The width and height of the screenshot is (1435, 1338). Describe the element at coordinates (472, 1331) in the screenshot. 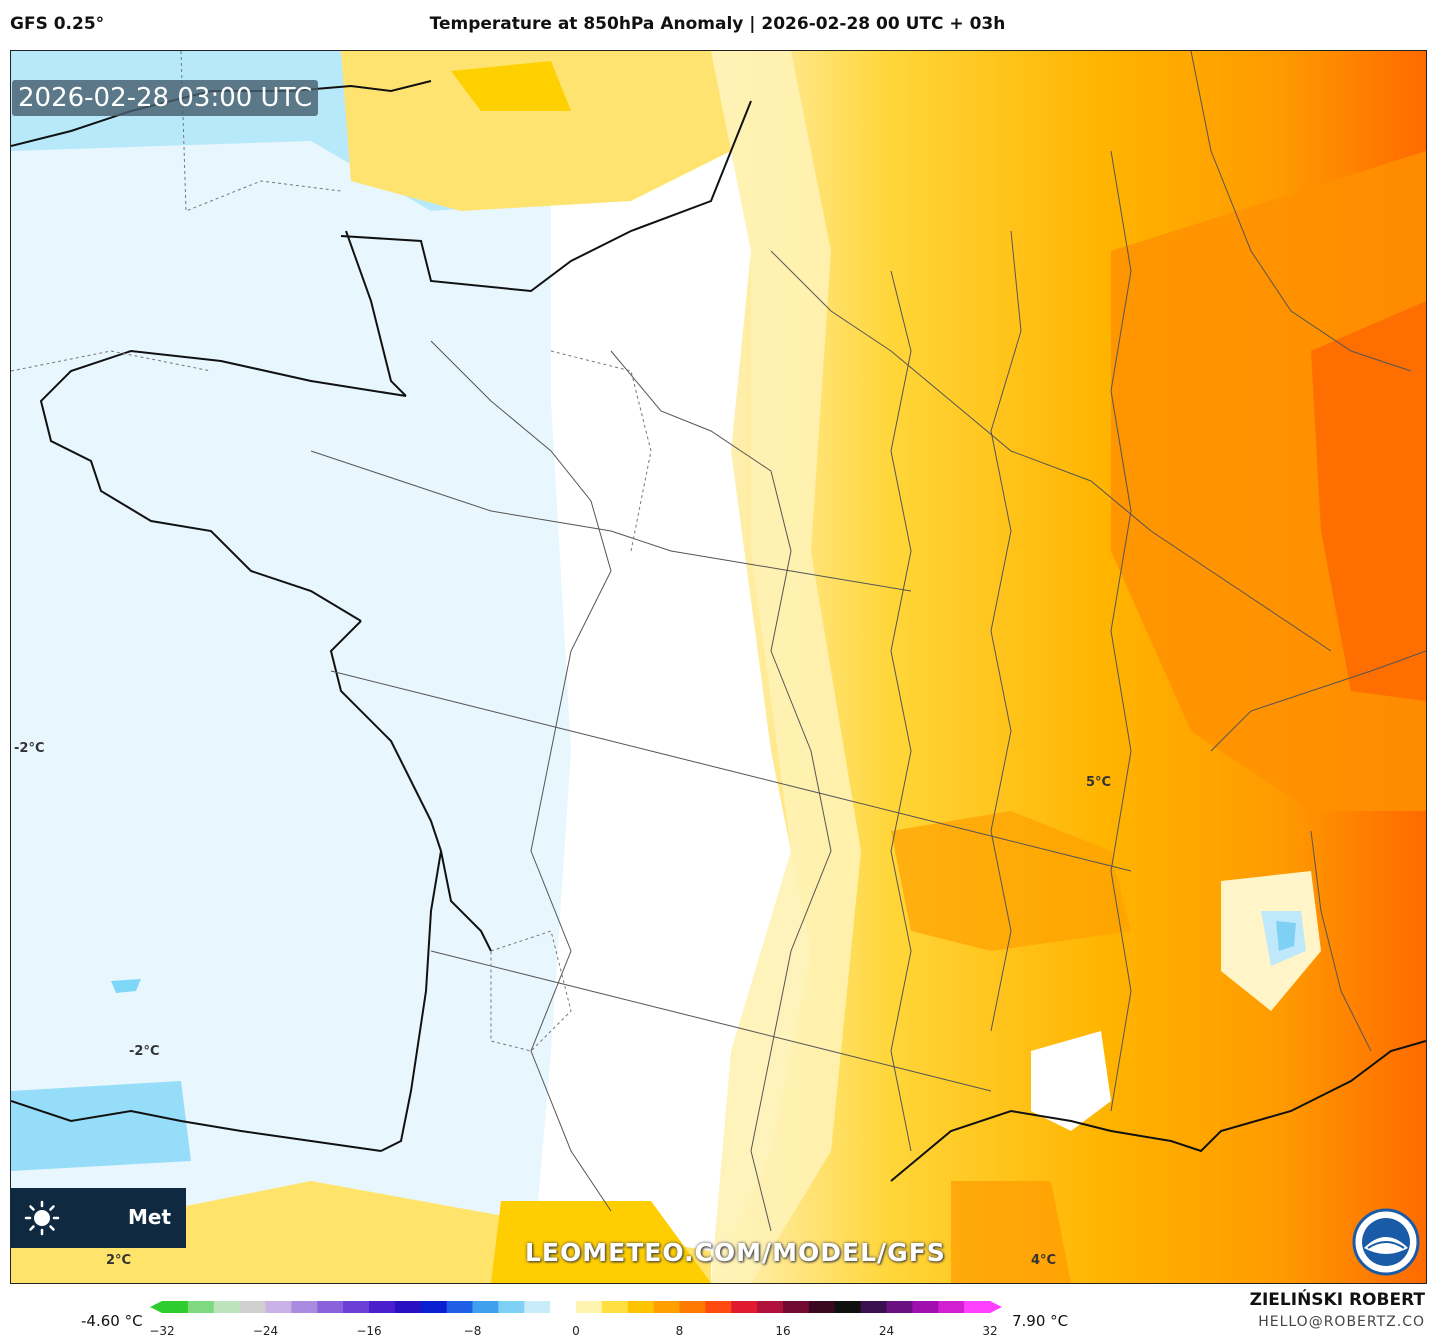

I see `colorbar-tick-label: −8` at that location.